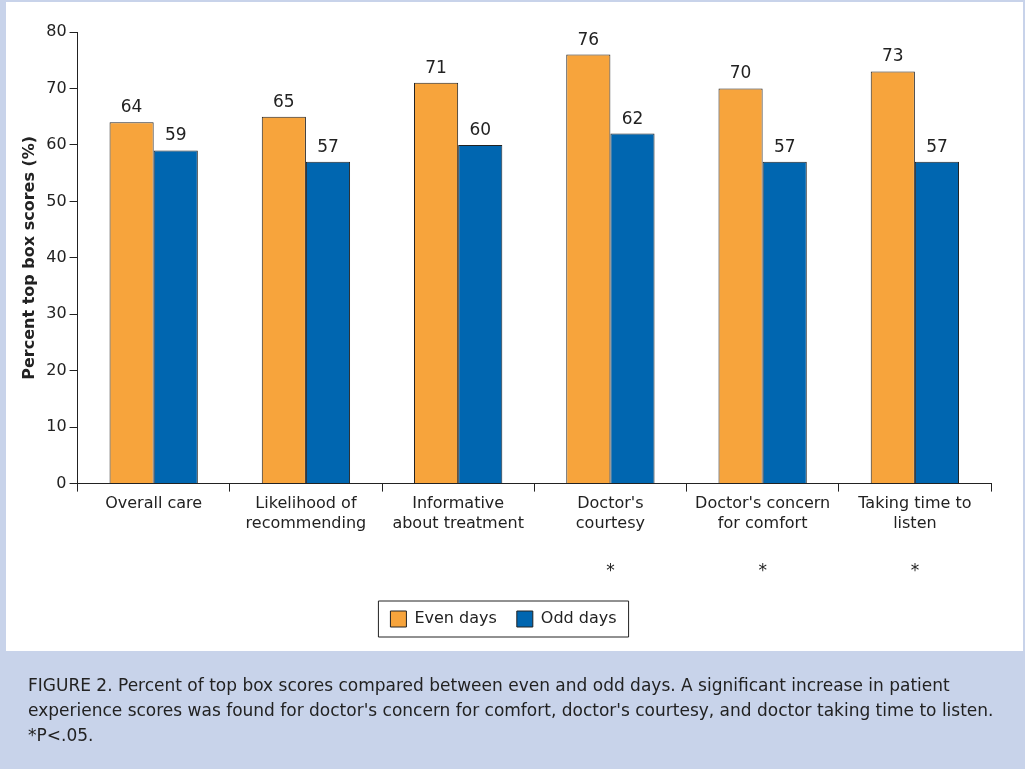 Image resolution: width=1025 pixels, height=769 pixels. What do you see at coordinates (763, 512) in the screenshot?
I see `x-tick-label: Doctor's concern for comfort` at bounding box center [763, 512].